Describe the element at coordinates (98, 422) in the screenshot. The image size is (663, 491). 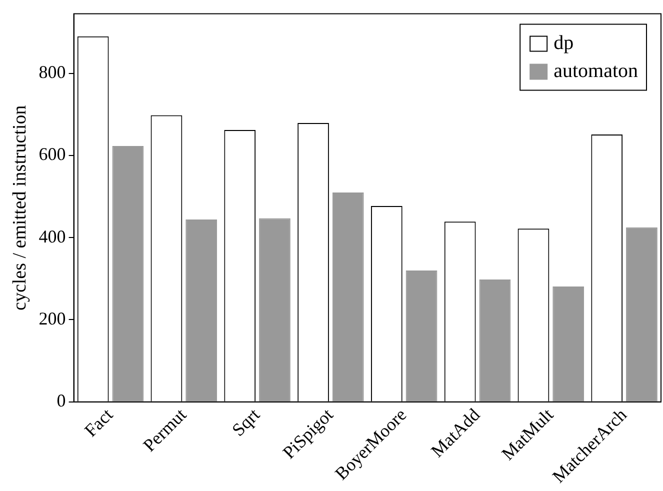
I see `x-tick-label: Fact` at that location.